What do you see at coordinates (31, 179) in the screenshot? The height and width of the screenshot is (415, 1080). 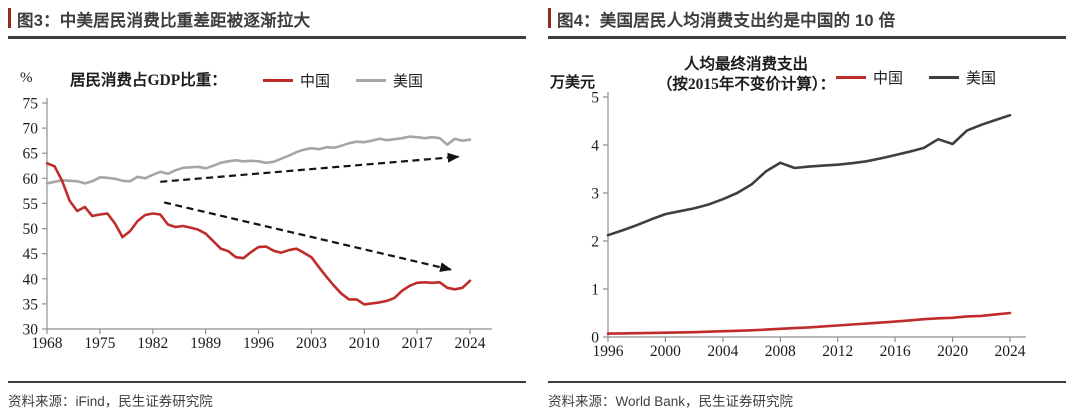 I see `svg-text: 60` at bounding box center [31, 179].